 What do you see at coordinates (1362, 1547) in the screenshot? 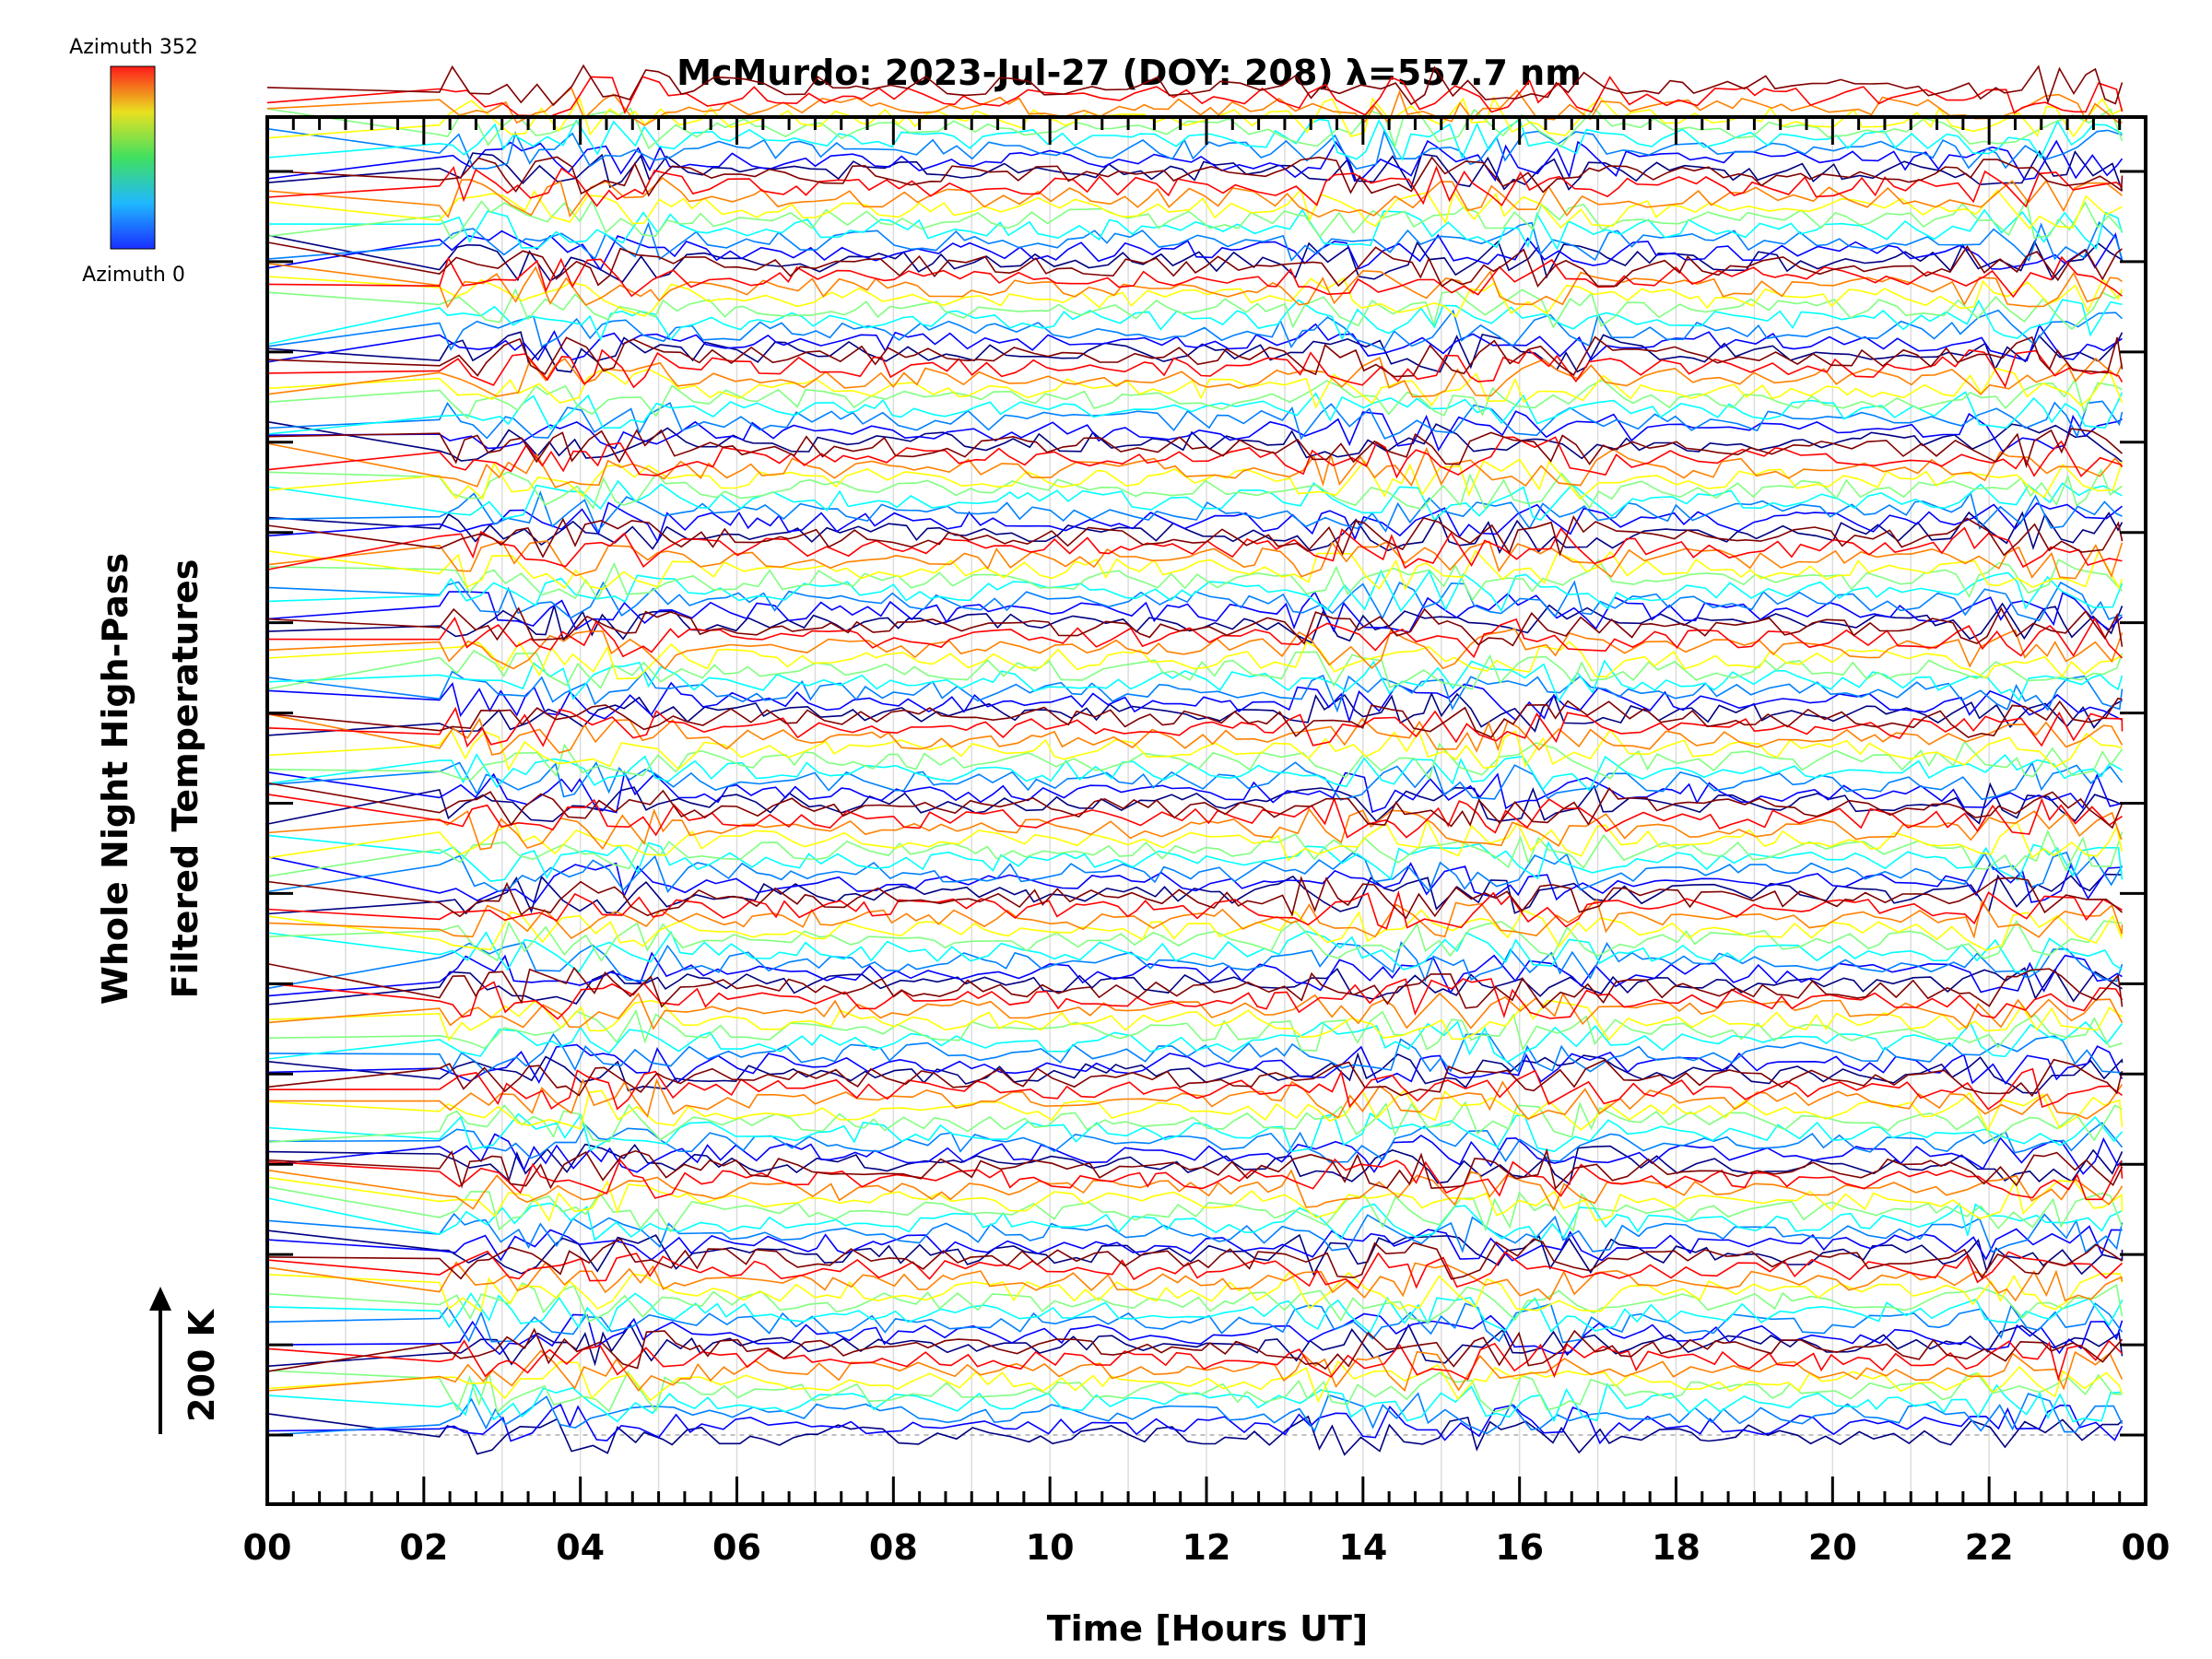
I see `x-tick-label: 14` at bounding box center [1362, 1547].